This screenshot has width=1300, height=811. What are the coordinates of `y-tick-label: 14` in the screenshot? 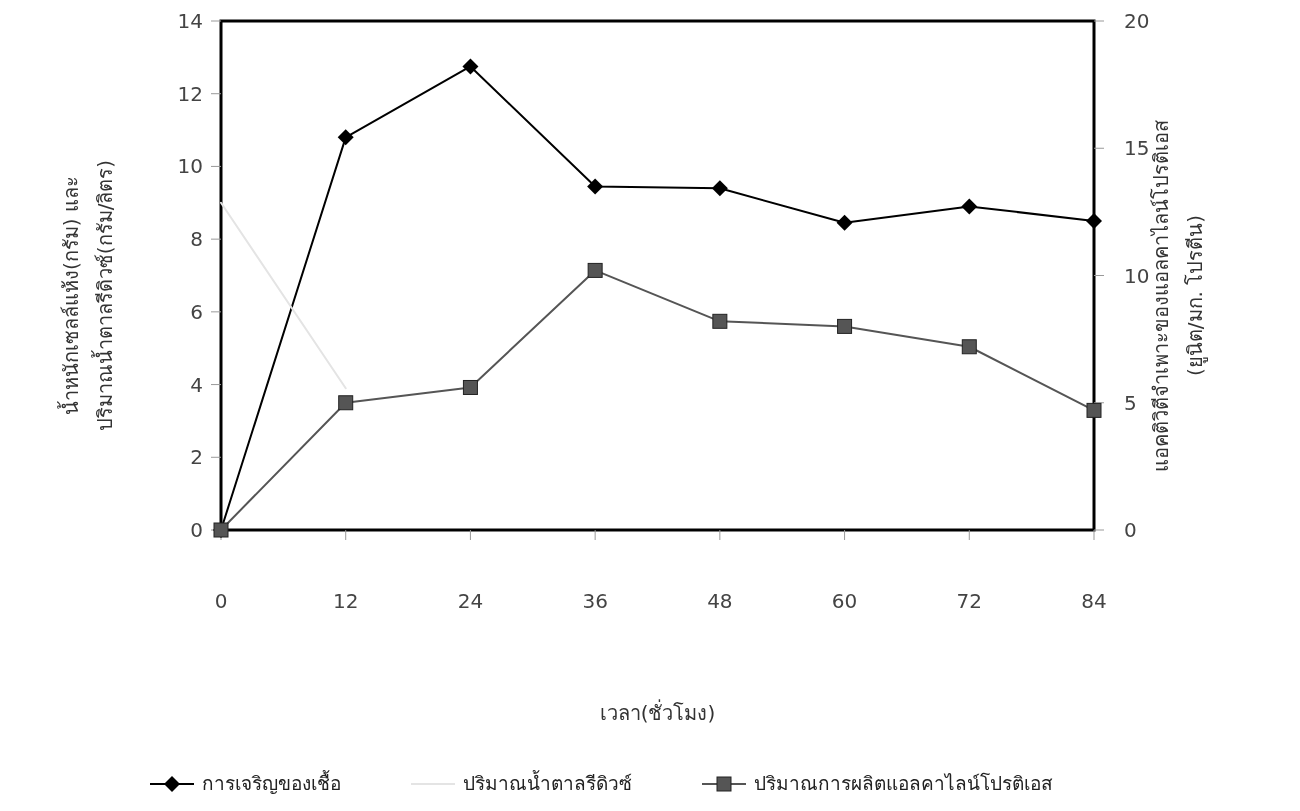 It's located at (190, 21).